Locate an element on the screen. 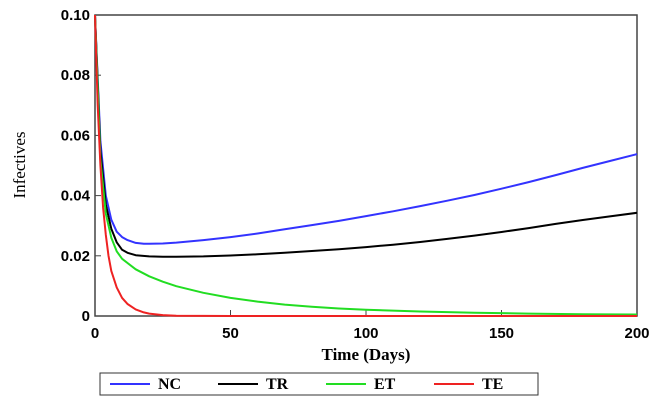 Image resolution: width=657 pixels, height=404 pixels. x-tick-label: 200 is located at coordinates (636, 333).